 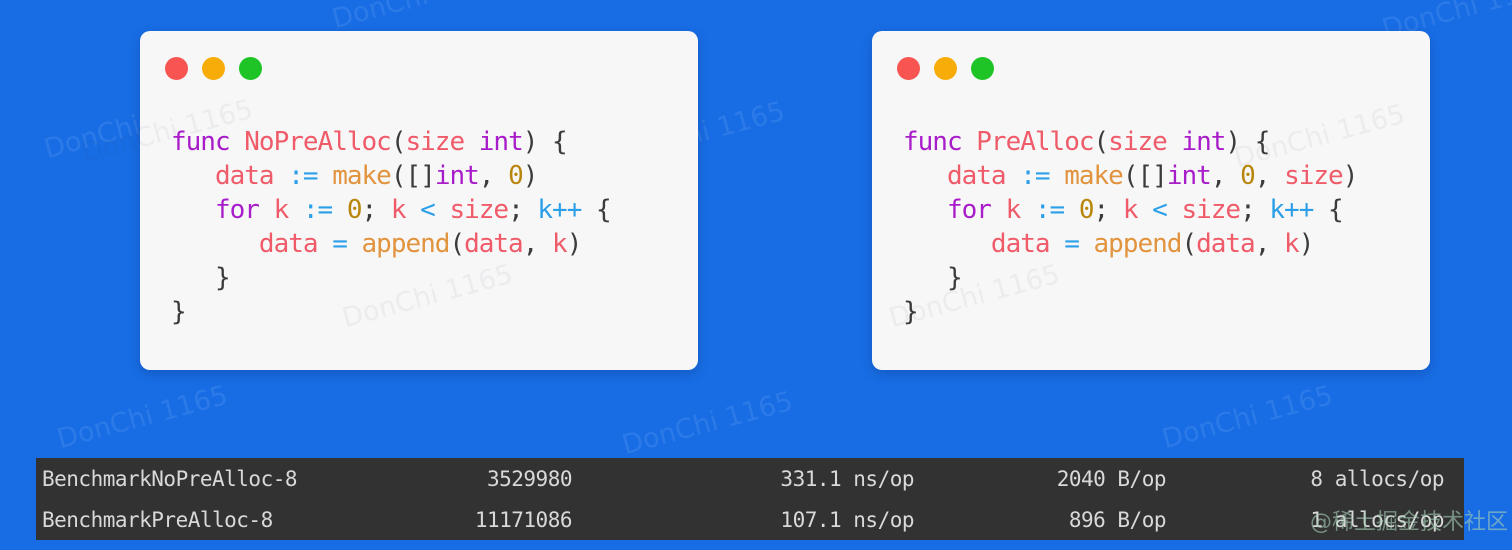 I want to click on code-token: append, so click(x=406, y=244).